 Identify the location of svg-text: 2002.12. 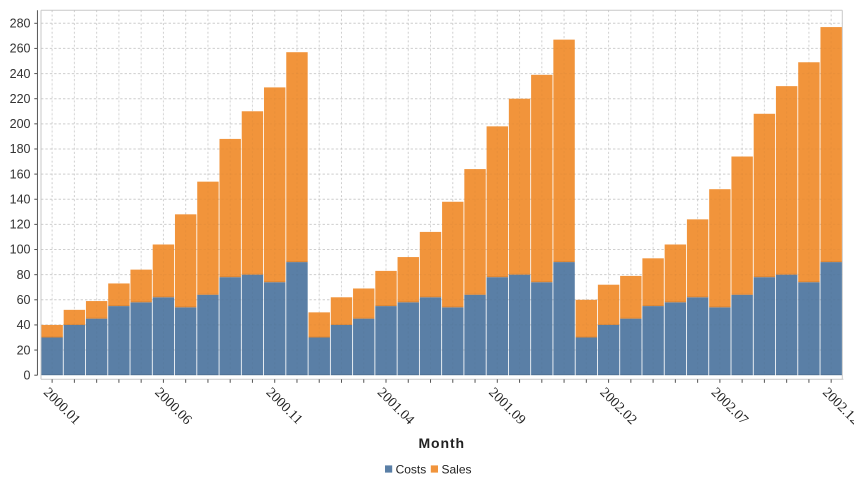
(836, 406).